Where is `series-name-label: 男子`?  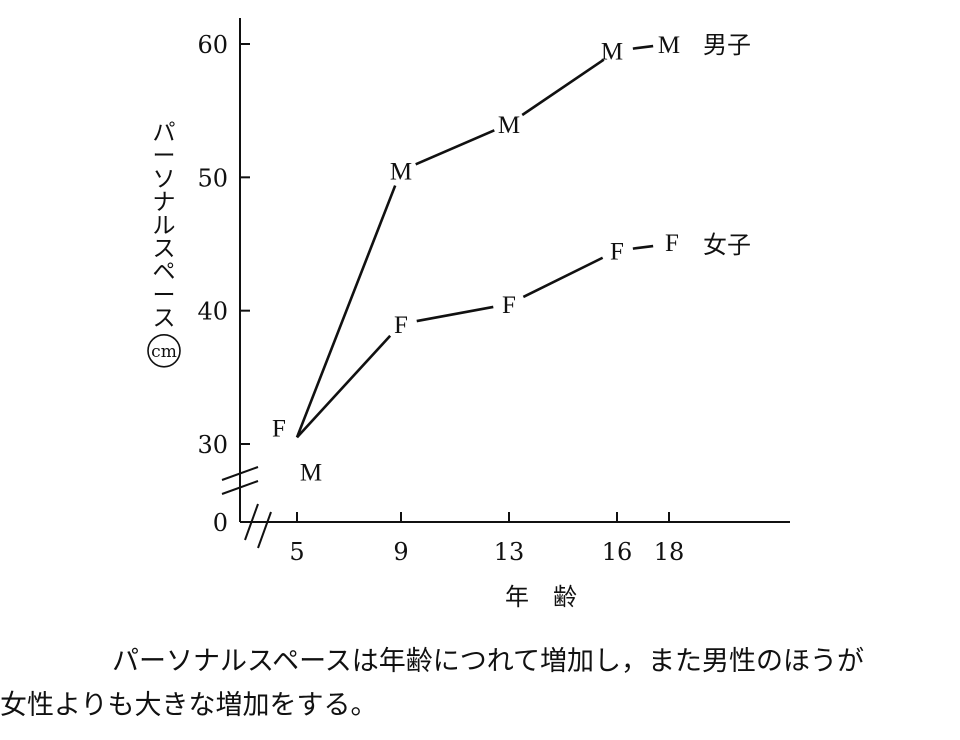 series-name-label: 男子 is located at coordinates (727, 45).